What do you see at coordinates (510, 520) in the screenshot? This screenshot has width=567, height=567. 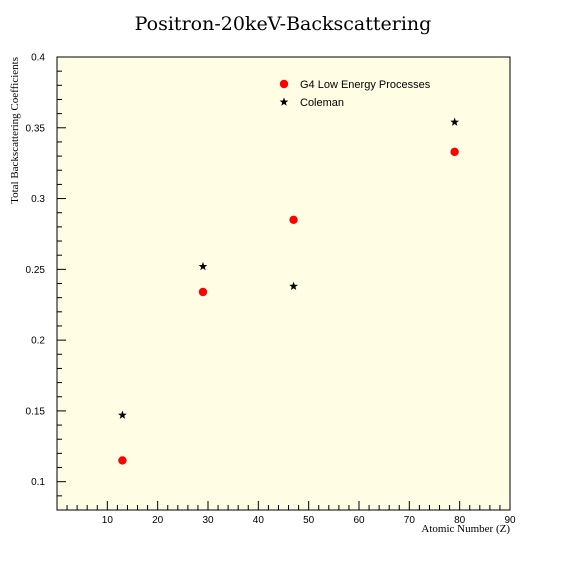 I see `x-tick-label: 90` at bounding box center [510, 520].